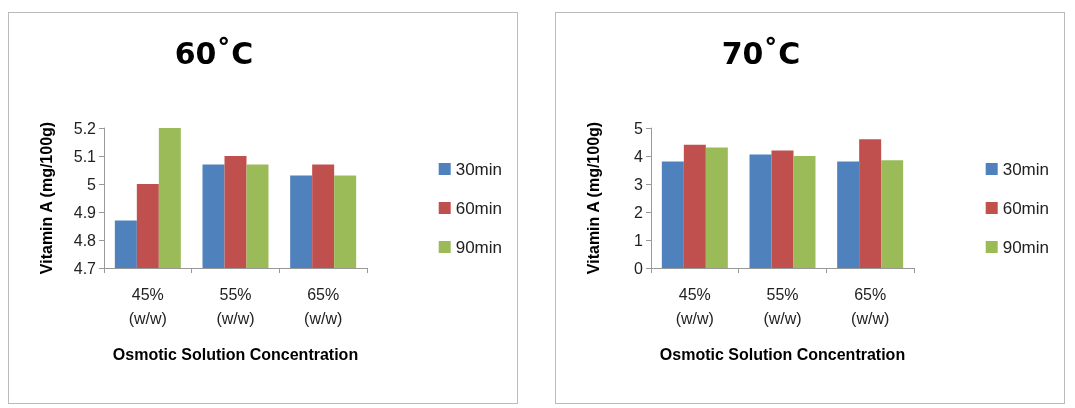 This screenshot has height=408, width=1075. Describe the element at coordinates (85, 268) in the screenshot. I see `y-tick-label: 4.7` at that location.